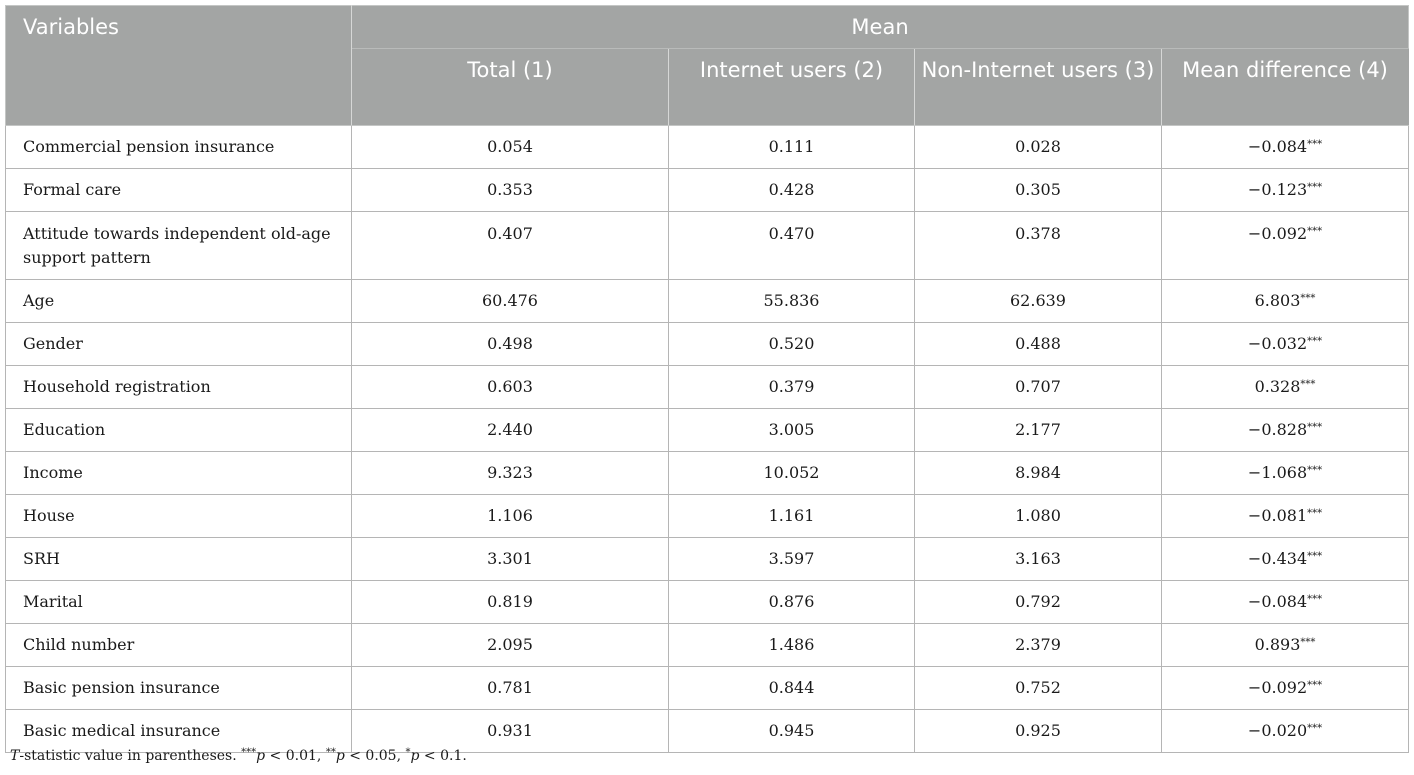 The width and height of the screenshot is (1414, 775). I want to click on mean-difference-value: −0.020, so click(1277, 730).